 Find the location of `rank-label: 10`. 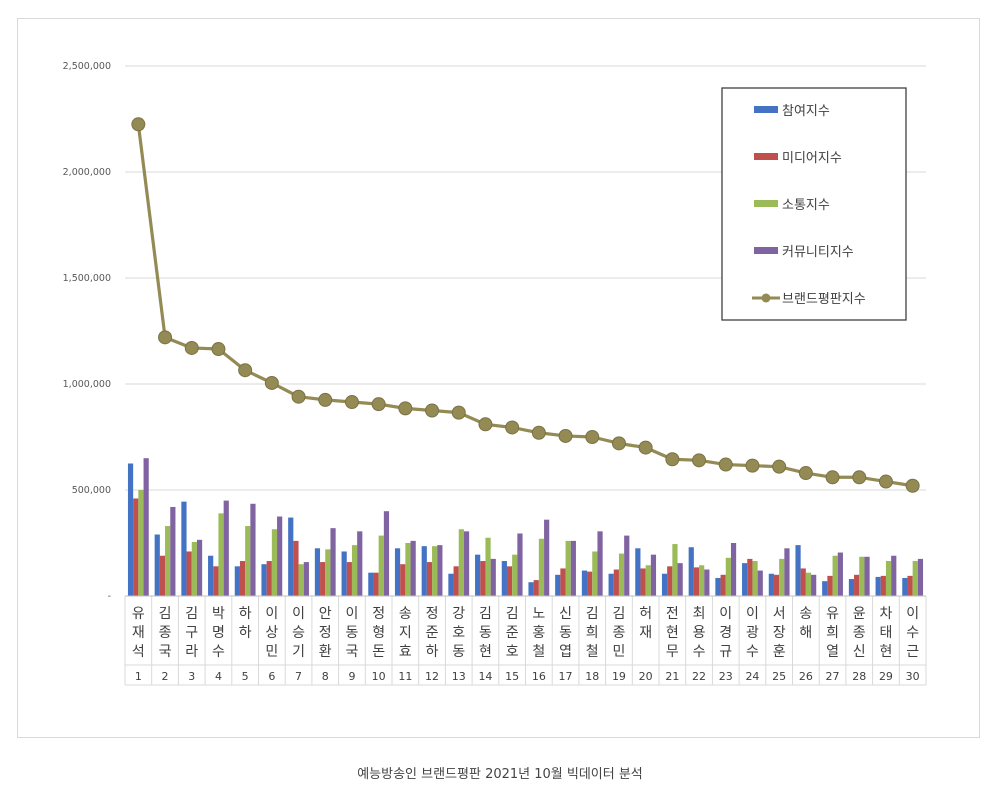

rank-label: 10 is located at coordinates (379, 676).